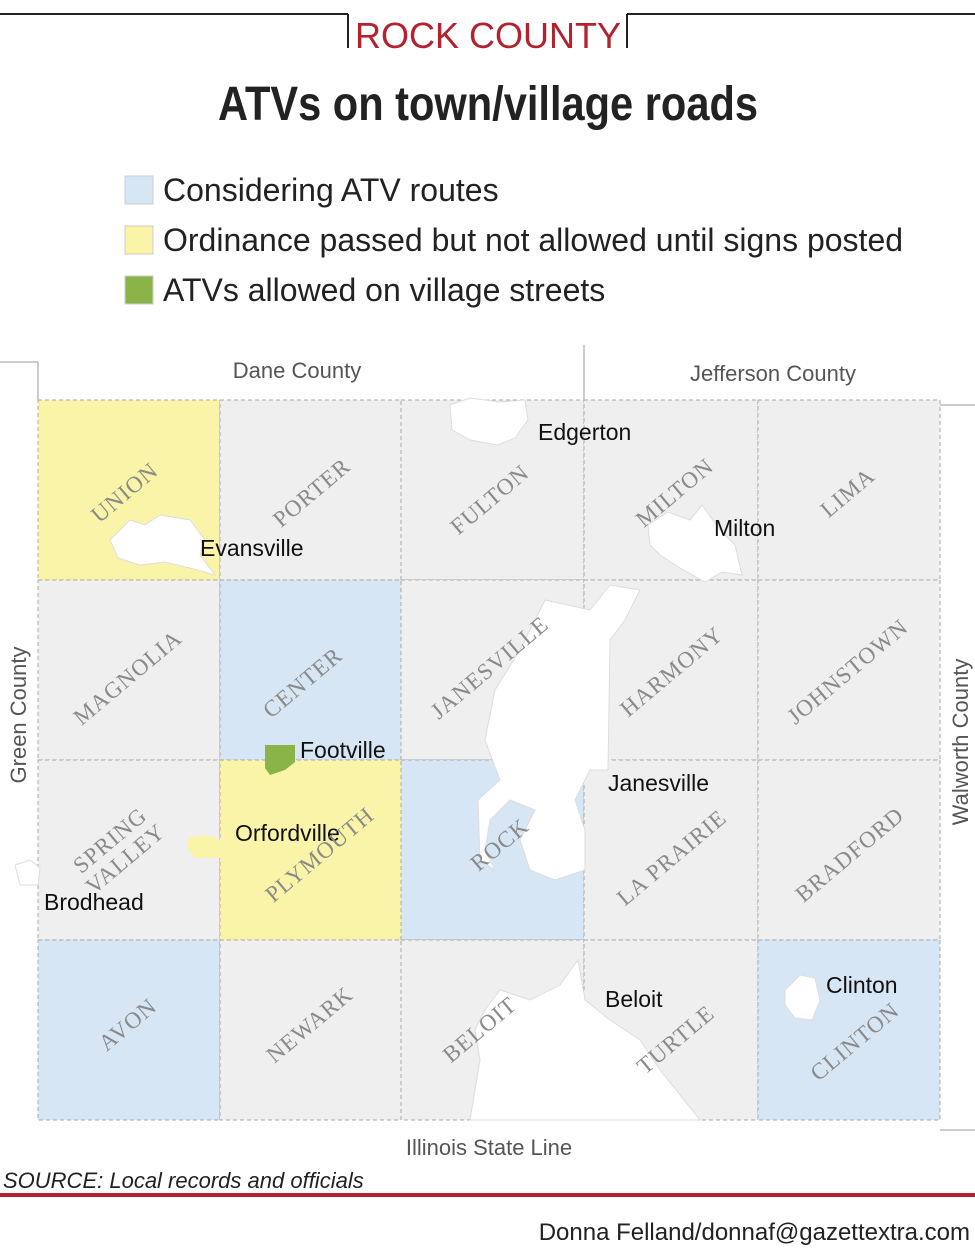  Describe the element at coordinates (634, 999) in the screenshot. I see `city-label: Beloit` at that location.